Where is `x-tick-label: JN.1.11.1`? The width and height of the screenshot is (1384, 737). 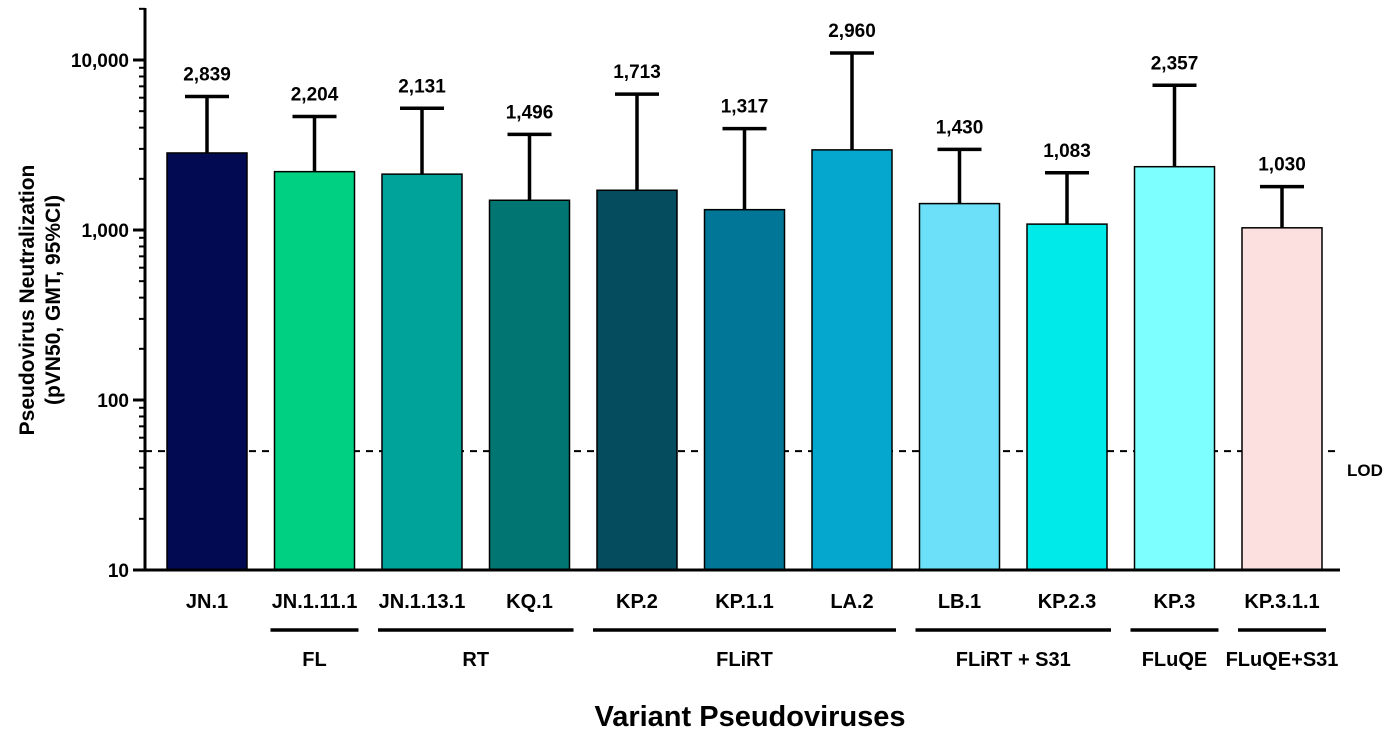 x-tick-label: JN.1.11.1 is located at coordinates (315, 602).